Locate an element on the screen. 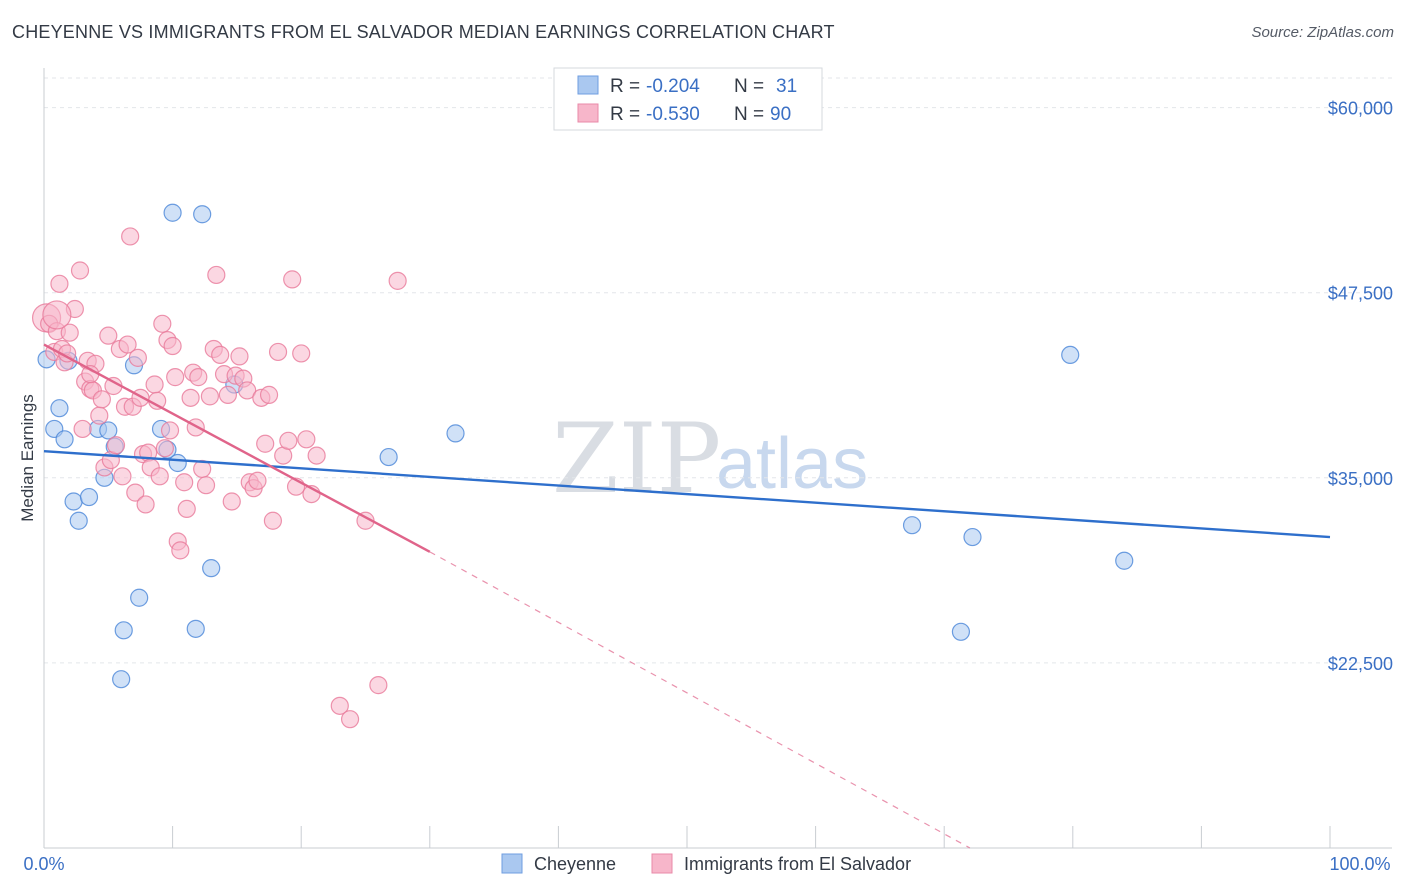 The image size is (1406, 892). y-tick-label: $47,500 is located at coordinates (1360, 294).